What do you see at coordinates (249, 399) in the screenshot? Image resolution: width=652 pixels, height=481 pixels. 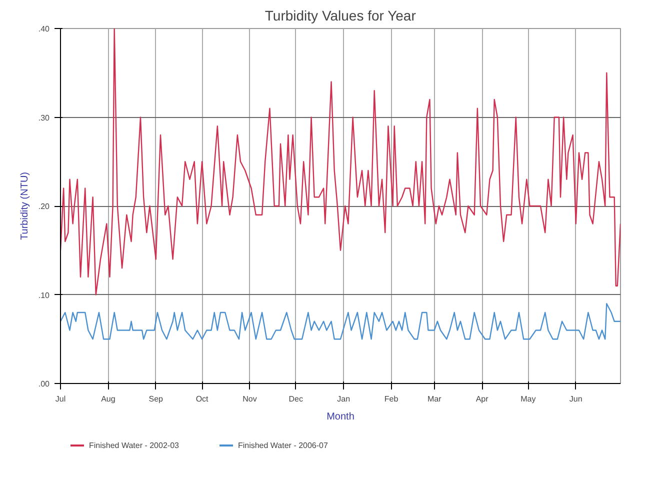 I see `x-tick-label: Nov` at bounding box center [249, 399].